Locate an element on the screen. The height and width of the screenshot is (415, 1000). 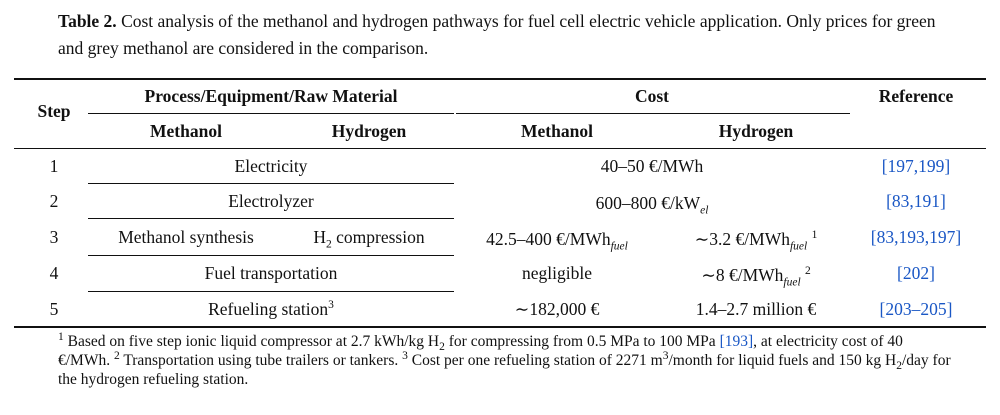
row3-step: 3 is located at coordinates (54, 237).